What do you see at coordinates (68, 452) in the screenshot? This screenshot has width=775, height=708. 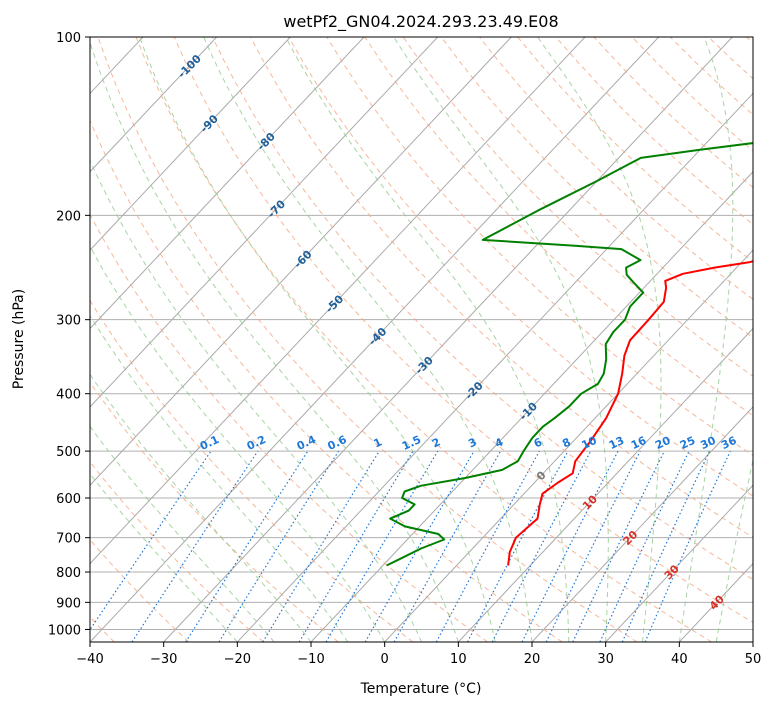 I see `y-tick-label: 500` at bounding box center [68, 452].